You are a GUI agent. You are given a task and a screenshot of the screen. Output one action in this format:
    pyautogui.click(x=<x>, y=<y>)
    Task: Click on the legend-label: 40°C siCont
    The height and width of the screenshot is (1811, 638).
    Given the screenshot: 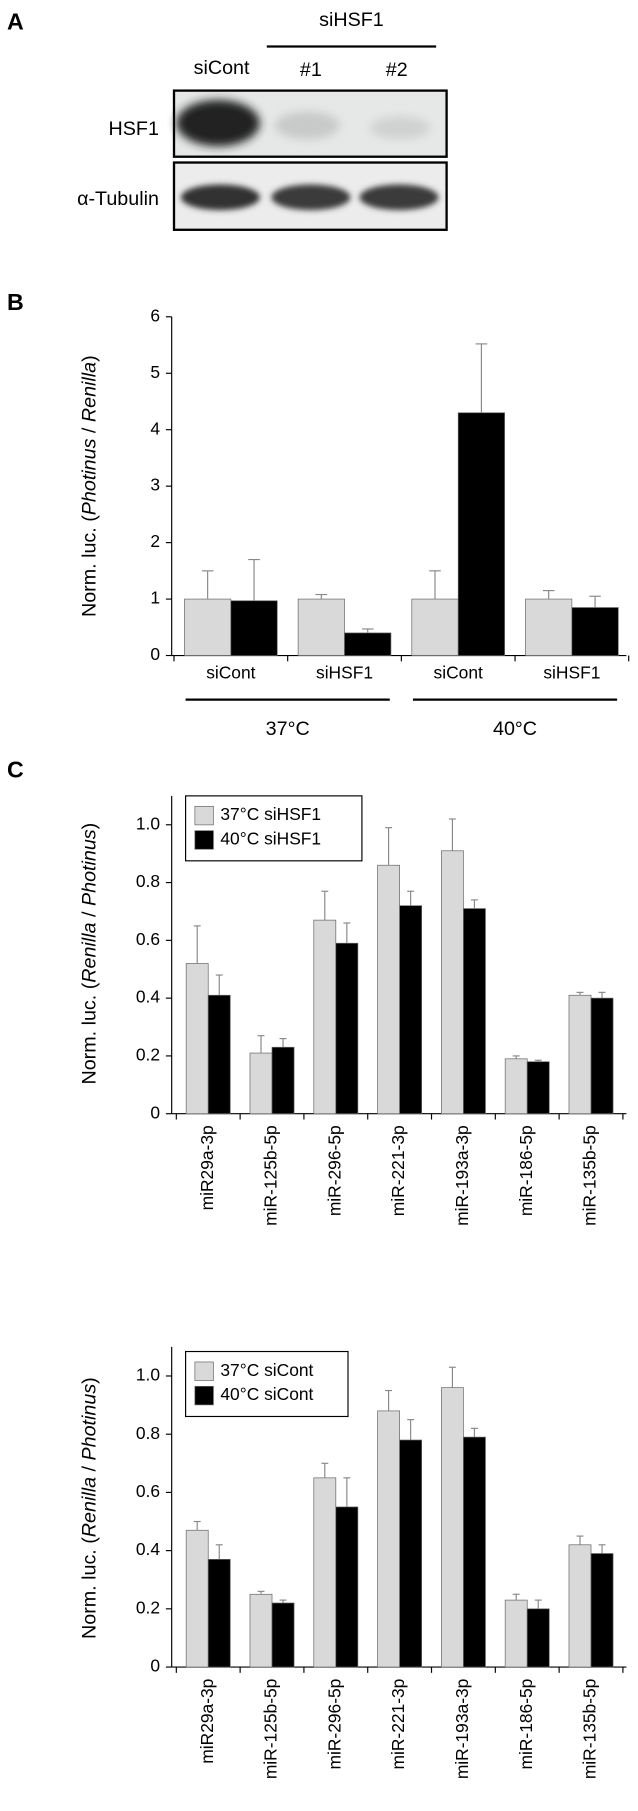 What is the action you would take?
    pyautogui.click(x=266, y=1394)
    